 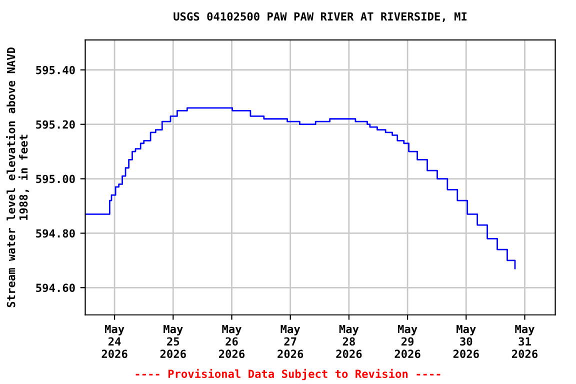 What do you see at coordinates (291, 341) in the screenshot?
I see `x-tick-label: May 27 2026` at bounding box center [291, 341].